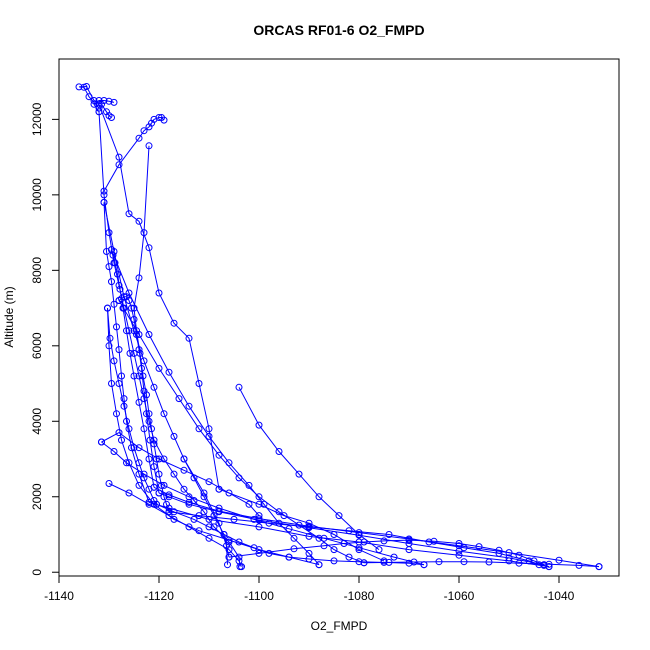  Describe the element at coordinates (37, 345) in the screenshot. I see `y-tick-label: 6000` at that location.